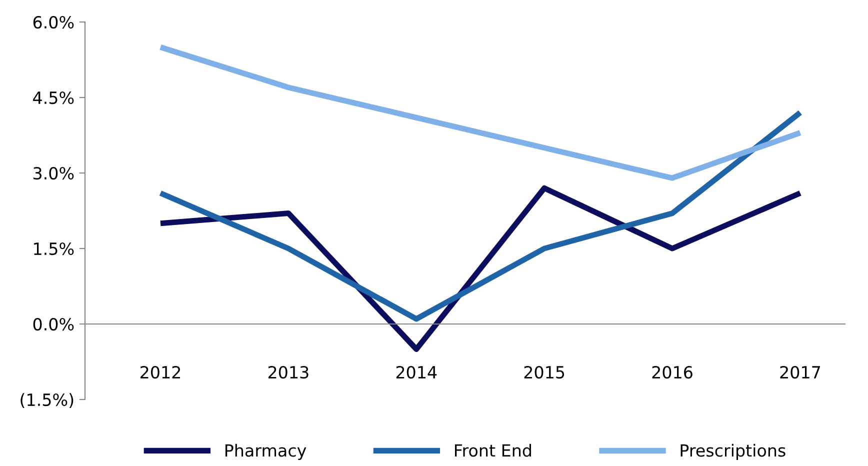  Describe the element at coordinates (53, 22) in the screenshot. I see `y-tick-label: 6.0%` at that location.